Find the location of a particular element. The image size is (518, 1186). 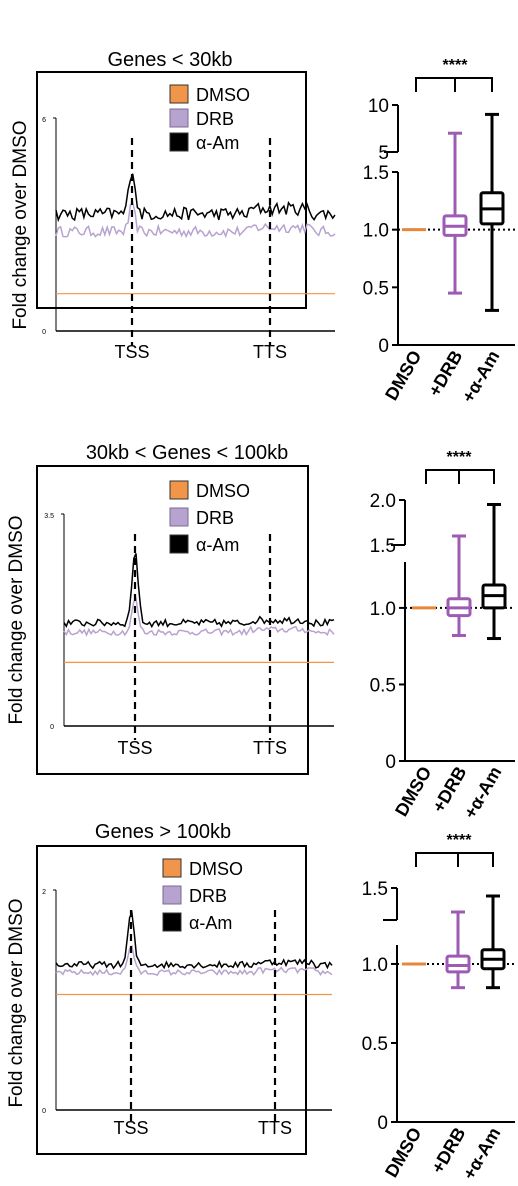

panel-title: 30kb < Genes < 100kb is located at coordinates (187, 453).